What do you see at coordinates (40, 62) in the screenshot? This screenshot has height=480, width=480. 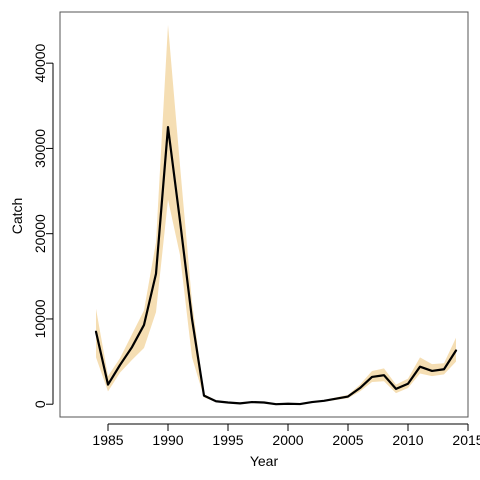 I see `y-tick-label: 40000` at bounding box center [40, 62].